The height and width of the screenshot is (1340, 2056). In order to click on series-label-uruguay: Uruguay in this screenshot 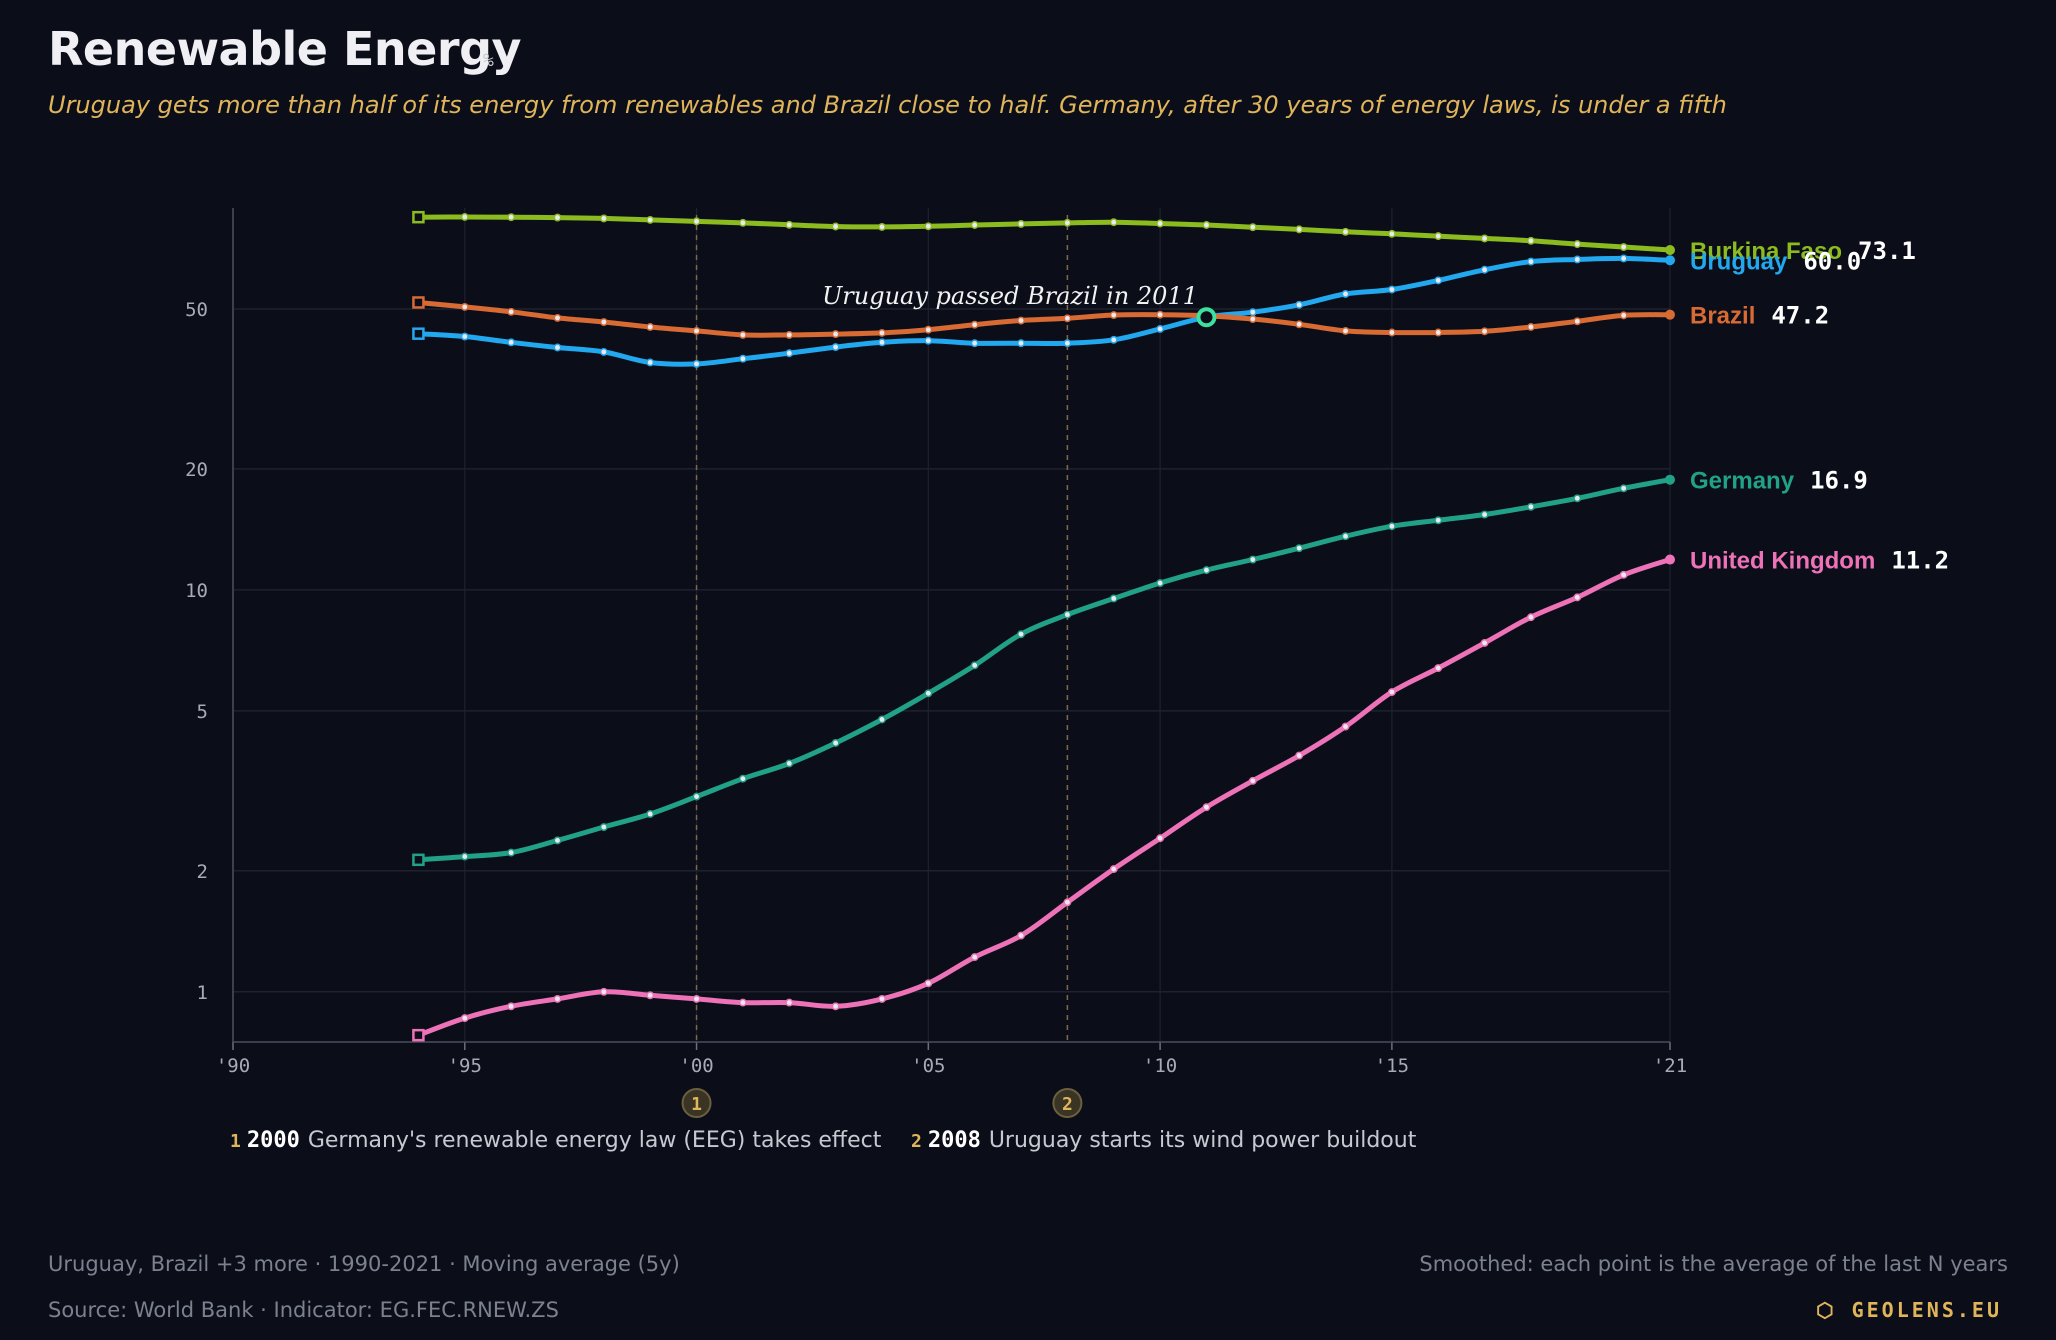, I will do `click(1739, 261)`.